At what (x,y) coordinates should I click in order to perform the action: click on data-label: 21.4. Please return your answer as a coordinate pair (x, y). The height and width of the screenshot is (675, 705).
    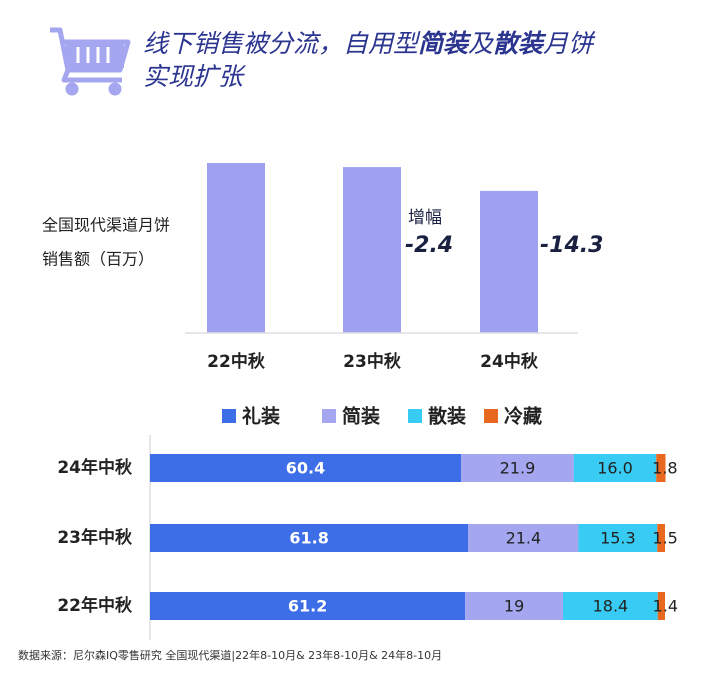
    Looking at the image, I should click on (524, 538).